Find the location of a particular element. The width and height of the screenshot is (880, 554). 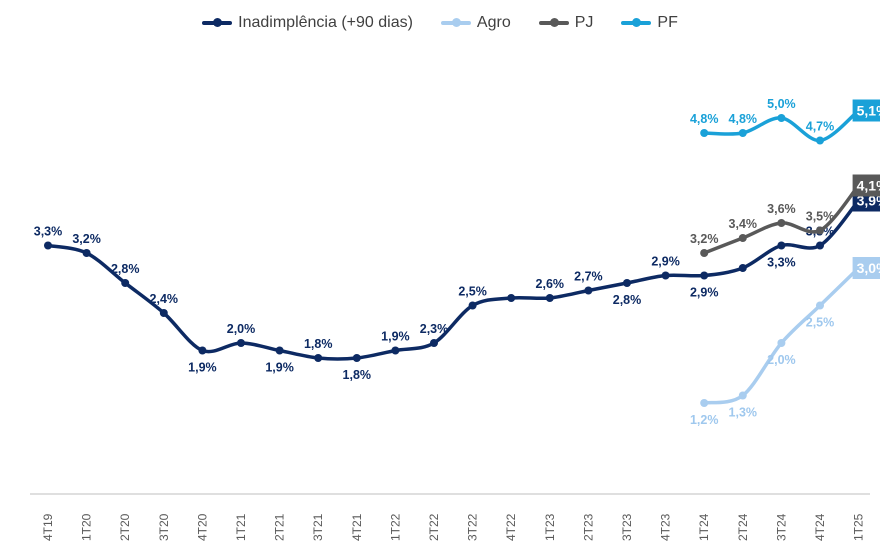

x-tick-label: 4T19 is located at coordinates (48, 527).